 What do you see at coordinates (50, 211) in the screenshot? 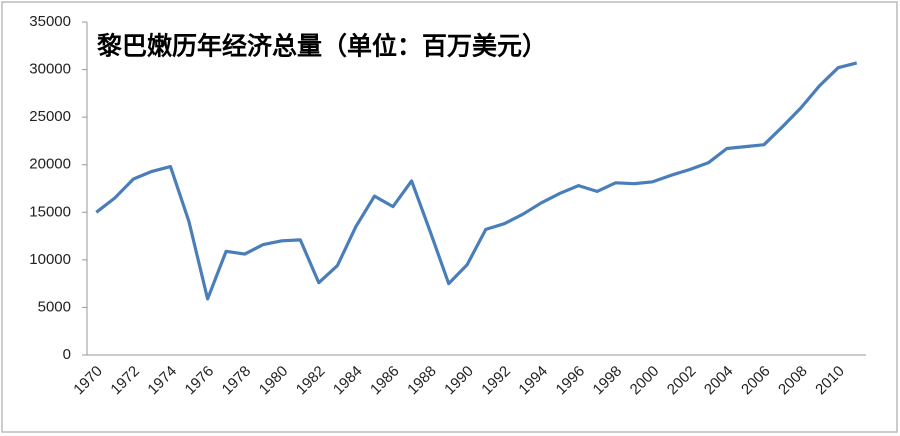
I see `y-tick-label: 15000` at bounding box center [50, 211].